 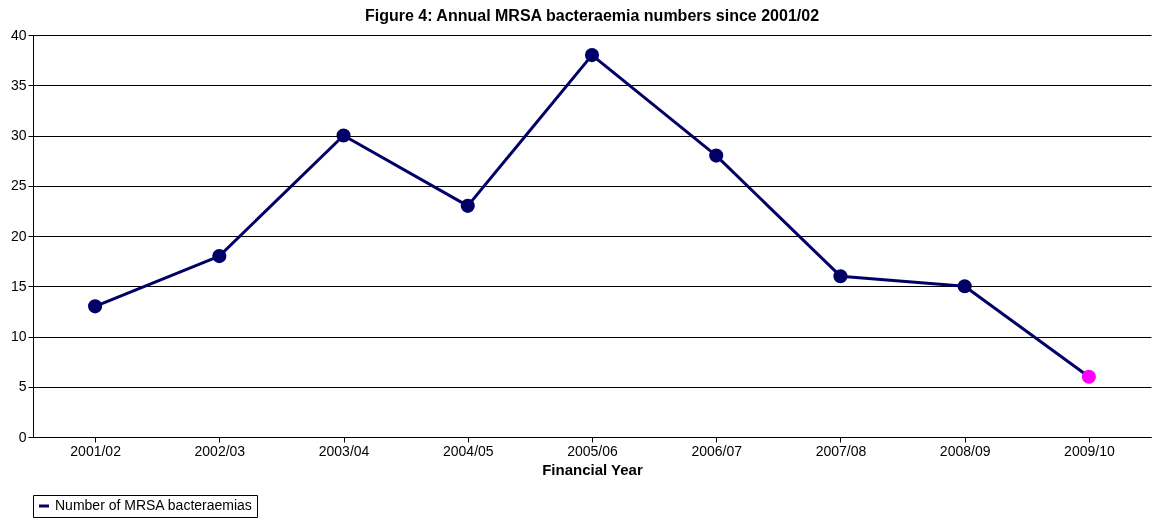 What do you see at coordinates (841, 450) in the screenshot?
I see `x-tick-label: 2007/08` at bounding box center [841, 450].